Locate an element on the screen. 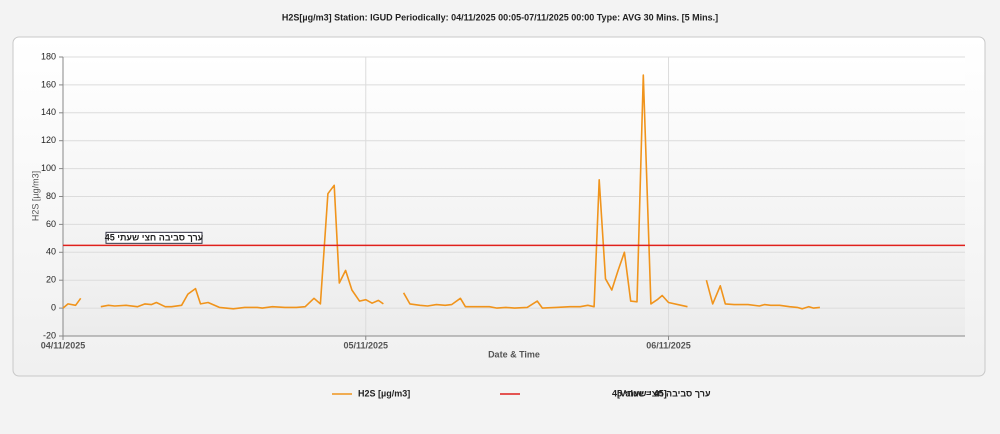  y-tick-label: 80 is located at coordinates (51, 196).